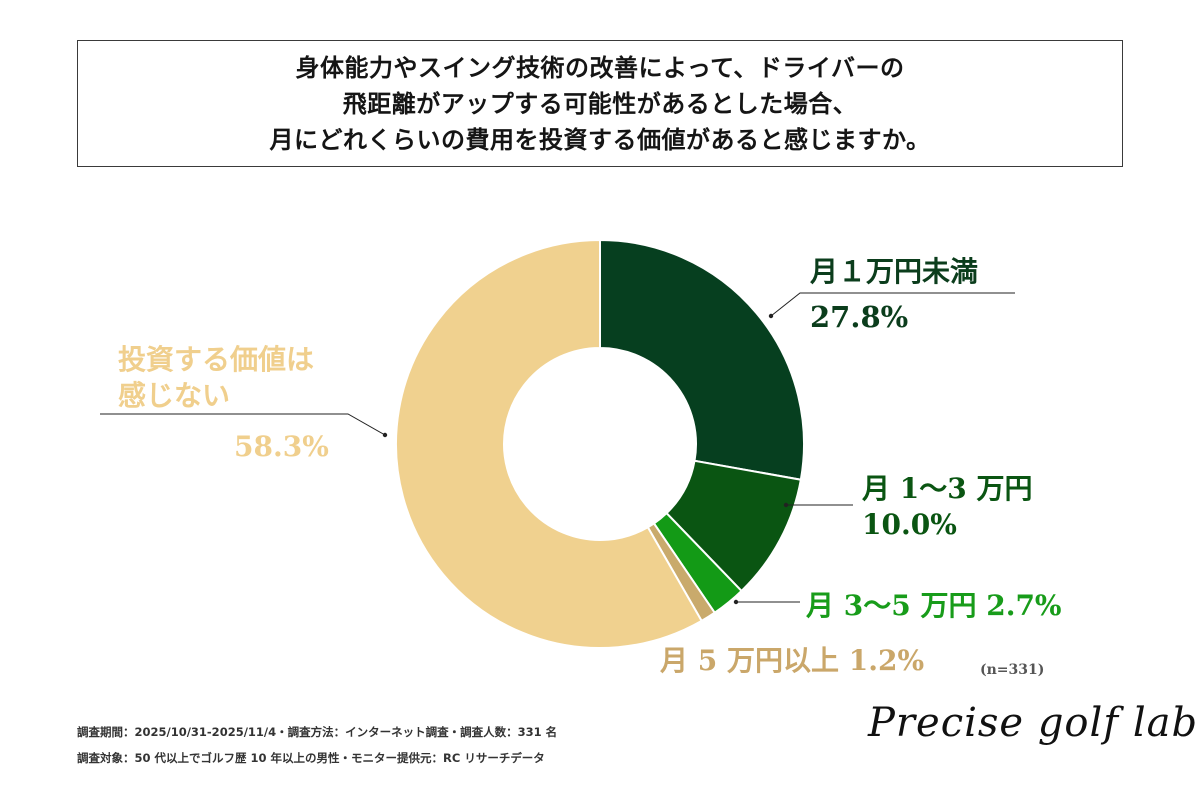 The width and height of the screenshot is (1200, 800). I want to click on leader-line-under-1man, so click(892, 304).